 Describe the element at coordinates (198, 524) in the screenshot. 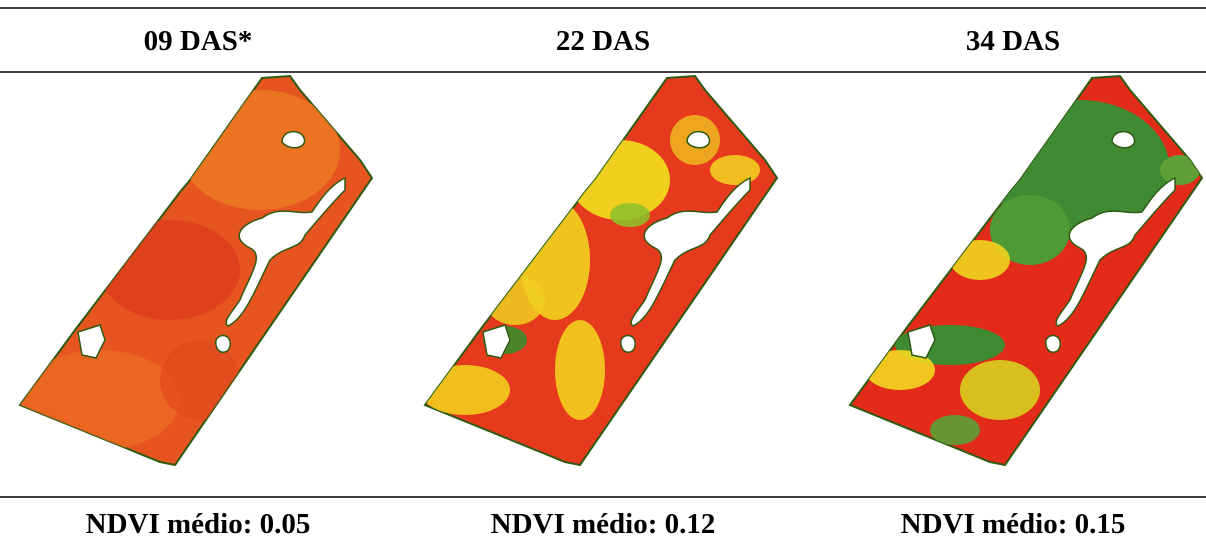

I see `panel-caption: NDVI médio: 0.05` at that location.